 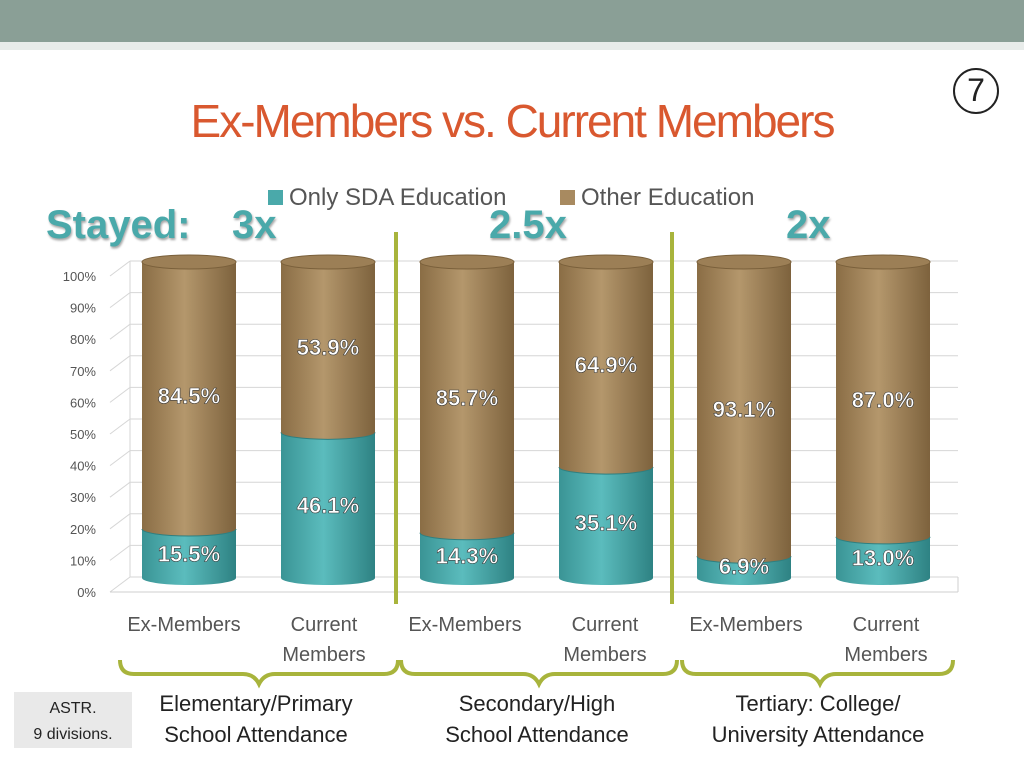 I want to click on bar-label-other: 64.9%, so click(x=606, y=365).